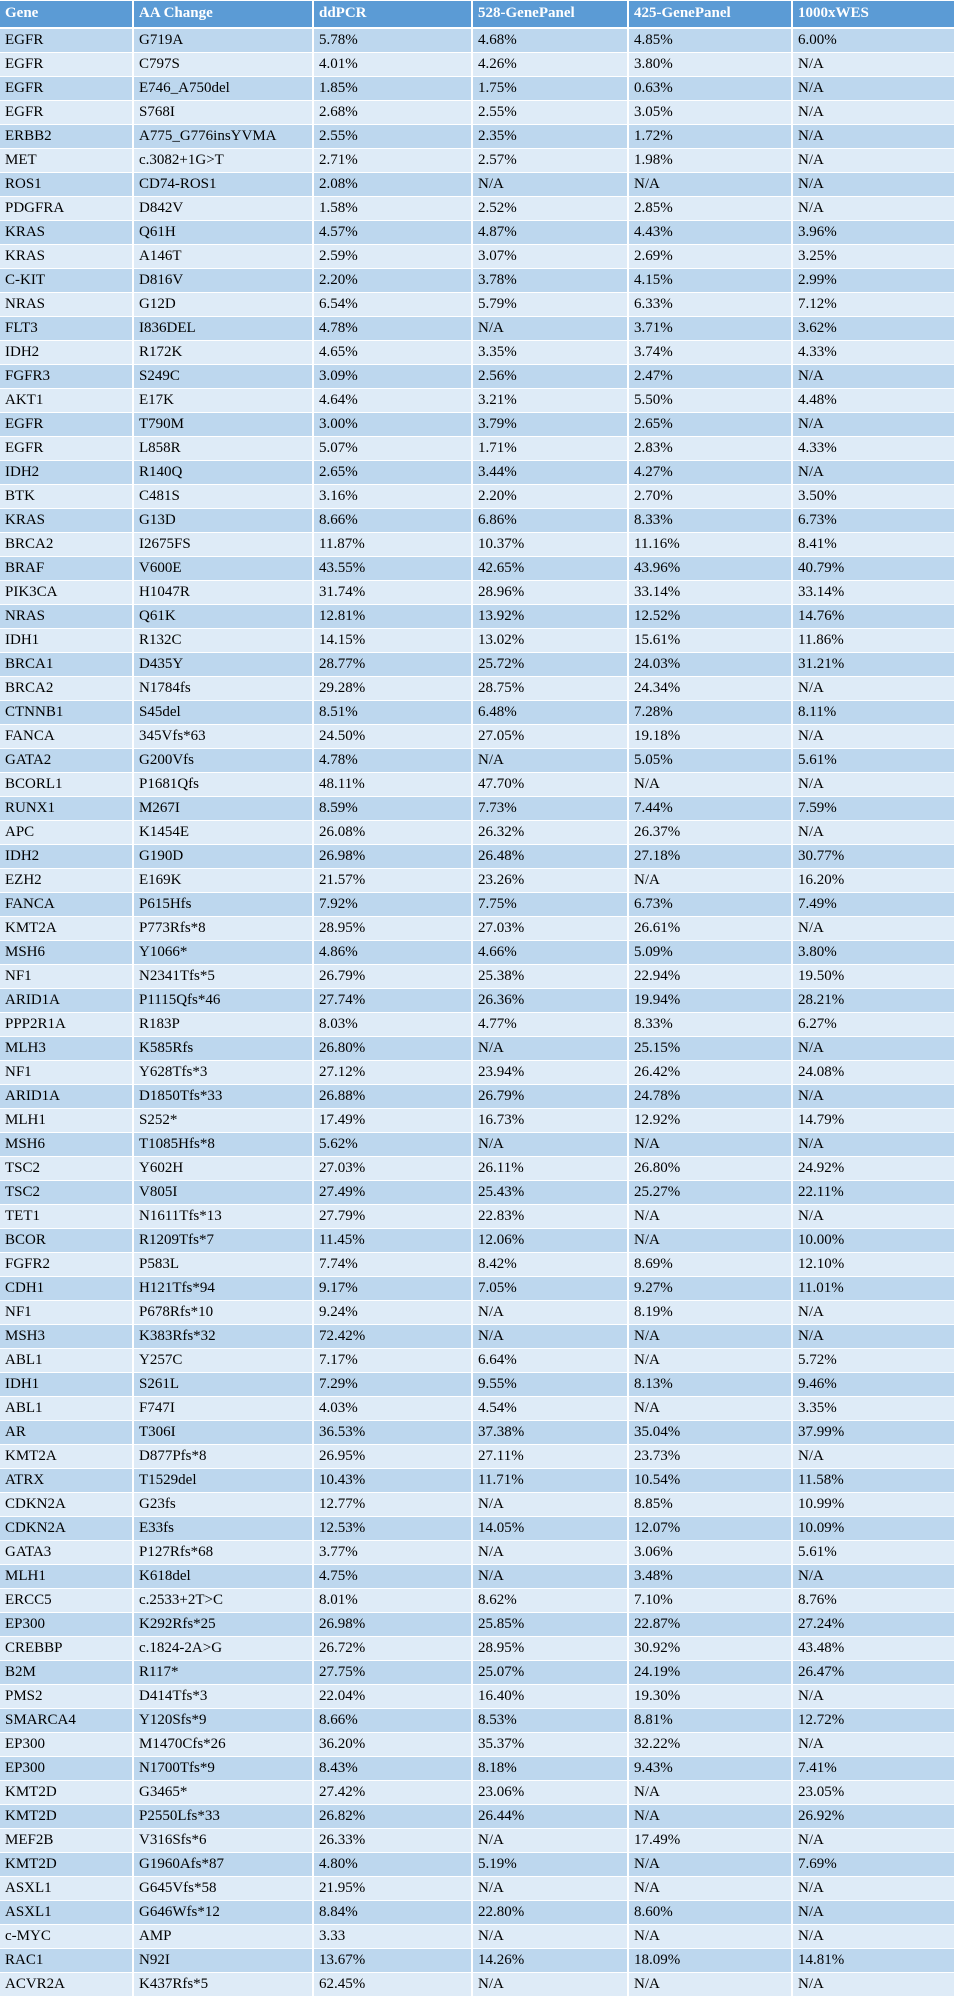 The width and height of the screenshot is (954, 1997). I want to click on cell-aa-change: Y257C, so click(222, 1360).